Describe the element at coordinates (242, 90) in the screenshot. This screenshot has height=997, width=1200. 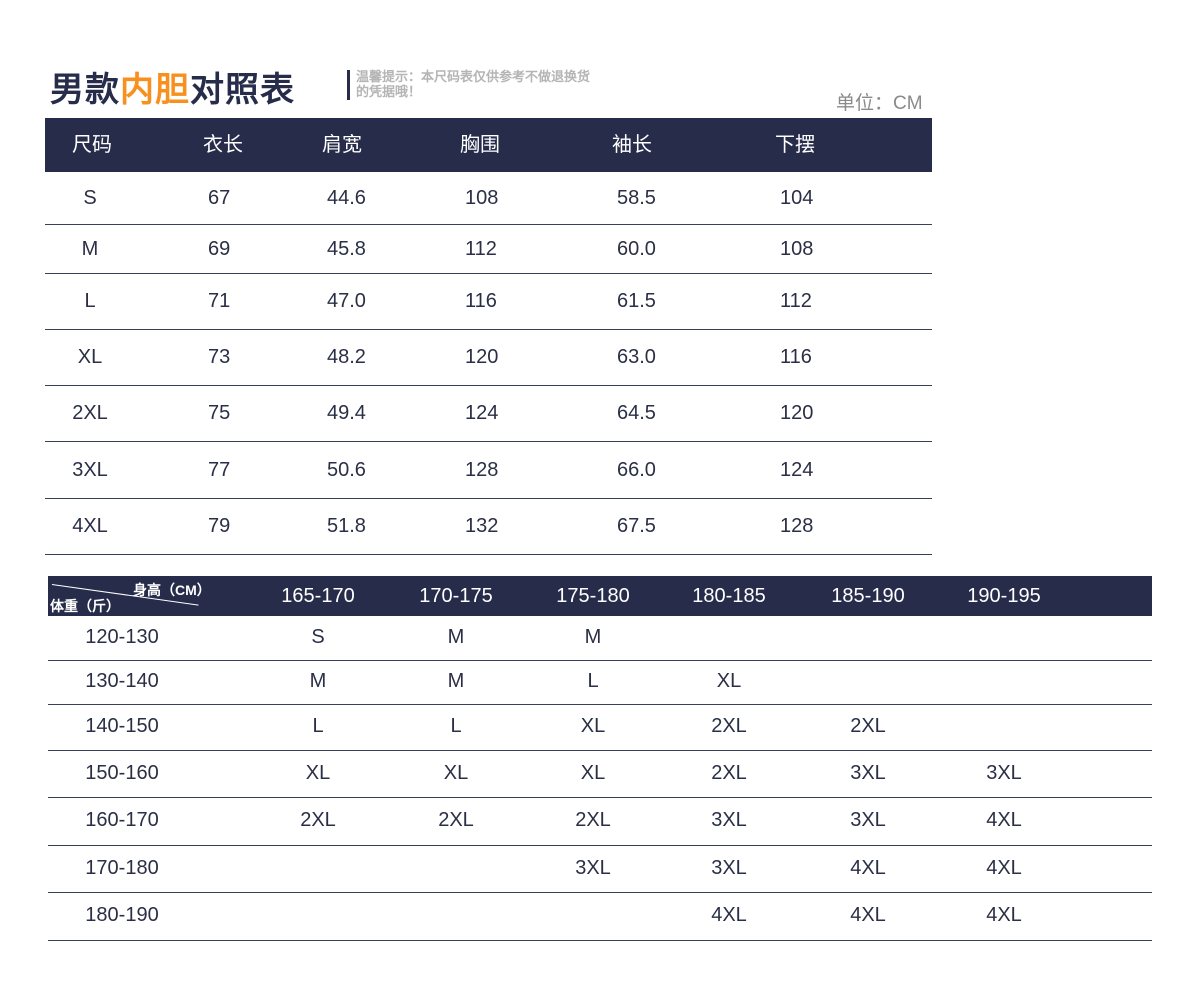
I see `title-part: 对照表` at that location.